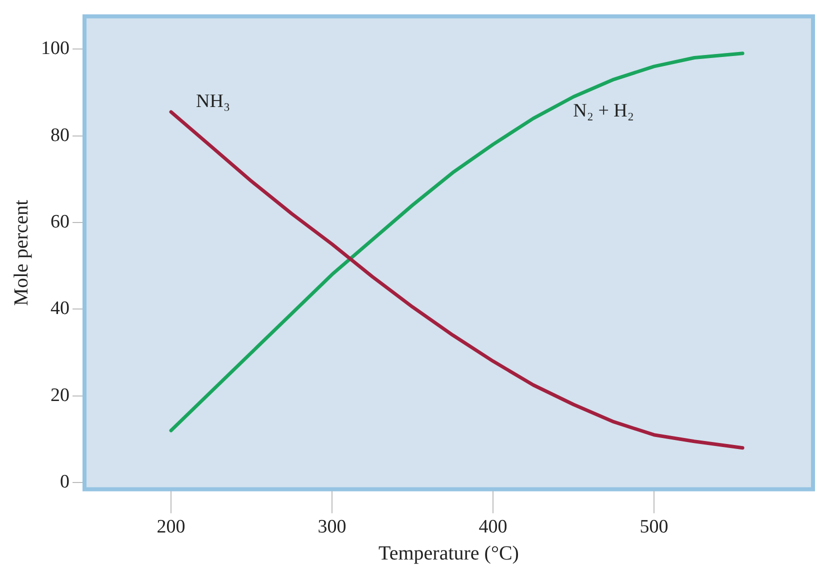 This screenshot has width=829, height=570. Describe the element at coordinates (493, 527) in the screenshot. I see `x-tick-label: 400` at that location.